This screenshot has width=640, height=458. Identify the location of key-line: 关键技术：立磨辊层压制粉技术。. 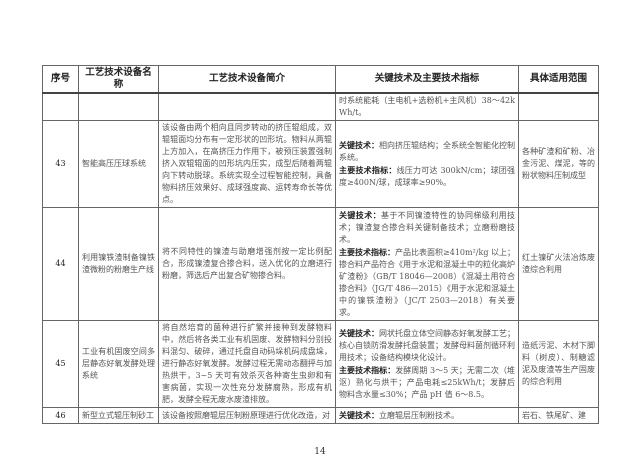
(427, 415).